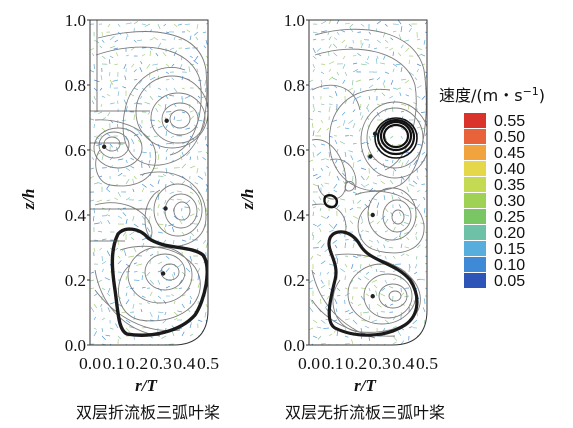 This screenshot has height=428, width=573. What do you see at coordinates (247, 200) in the screenshot?
I see `right-y-axis-label: z/h` at bounding box center [247, 200].